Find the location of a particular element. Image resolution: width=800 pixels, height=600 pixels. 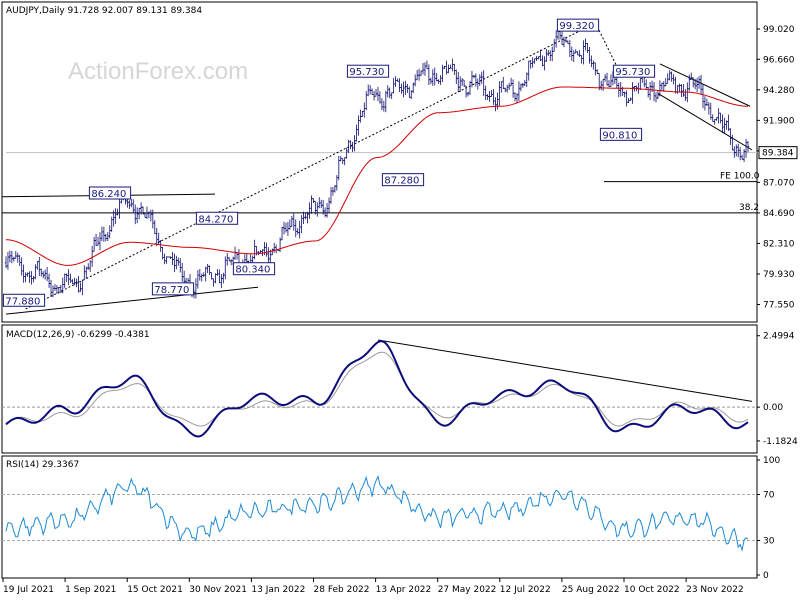

rsi-line is located at coordinates (377, 513).